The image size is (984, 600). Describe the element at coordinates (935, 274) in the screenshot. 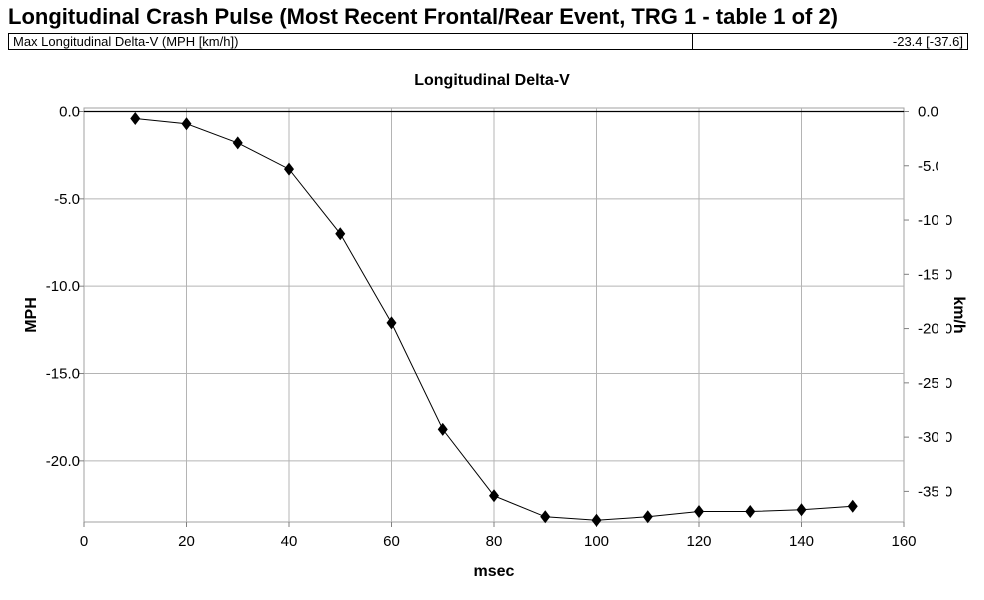

I see `y2-tick-label: -15.0` at that location.